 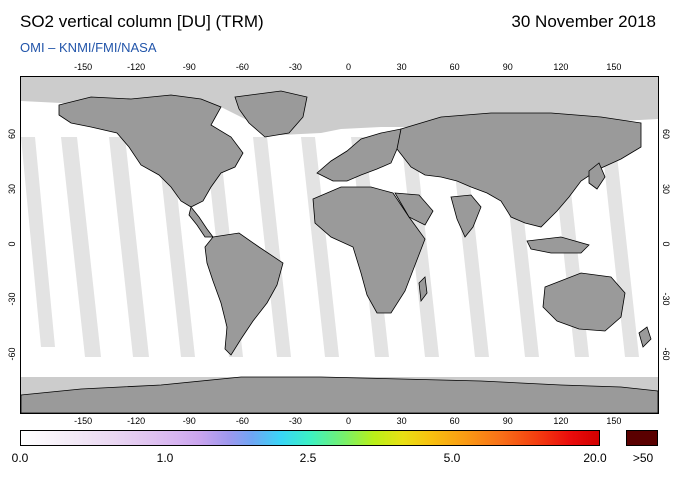 What do you see at coordinates (583, 21) in the screenshot?
I see `map-date: 30 November 2018` at bounding box center [583, 21].